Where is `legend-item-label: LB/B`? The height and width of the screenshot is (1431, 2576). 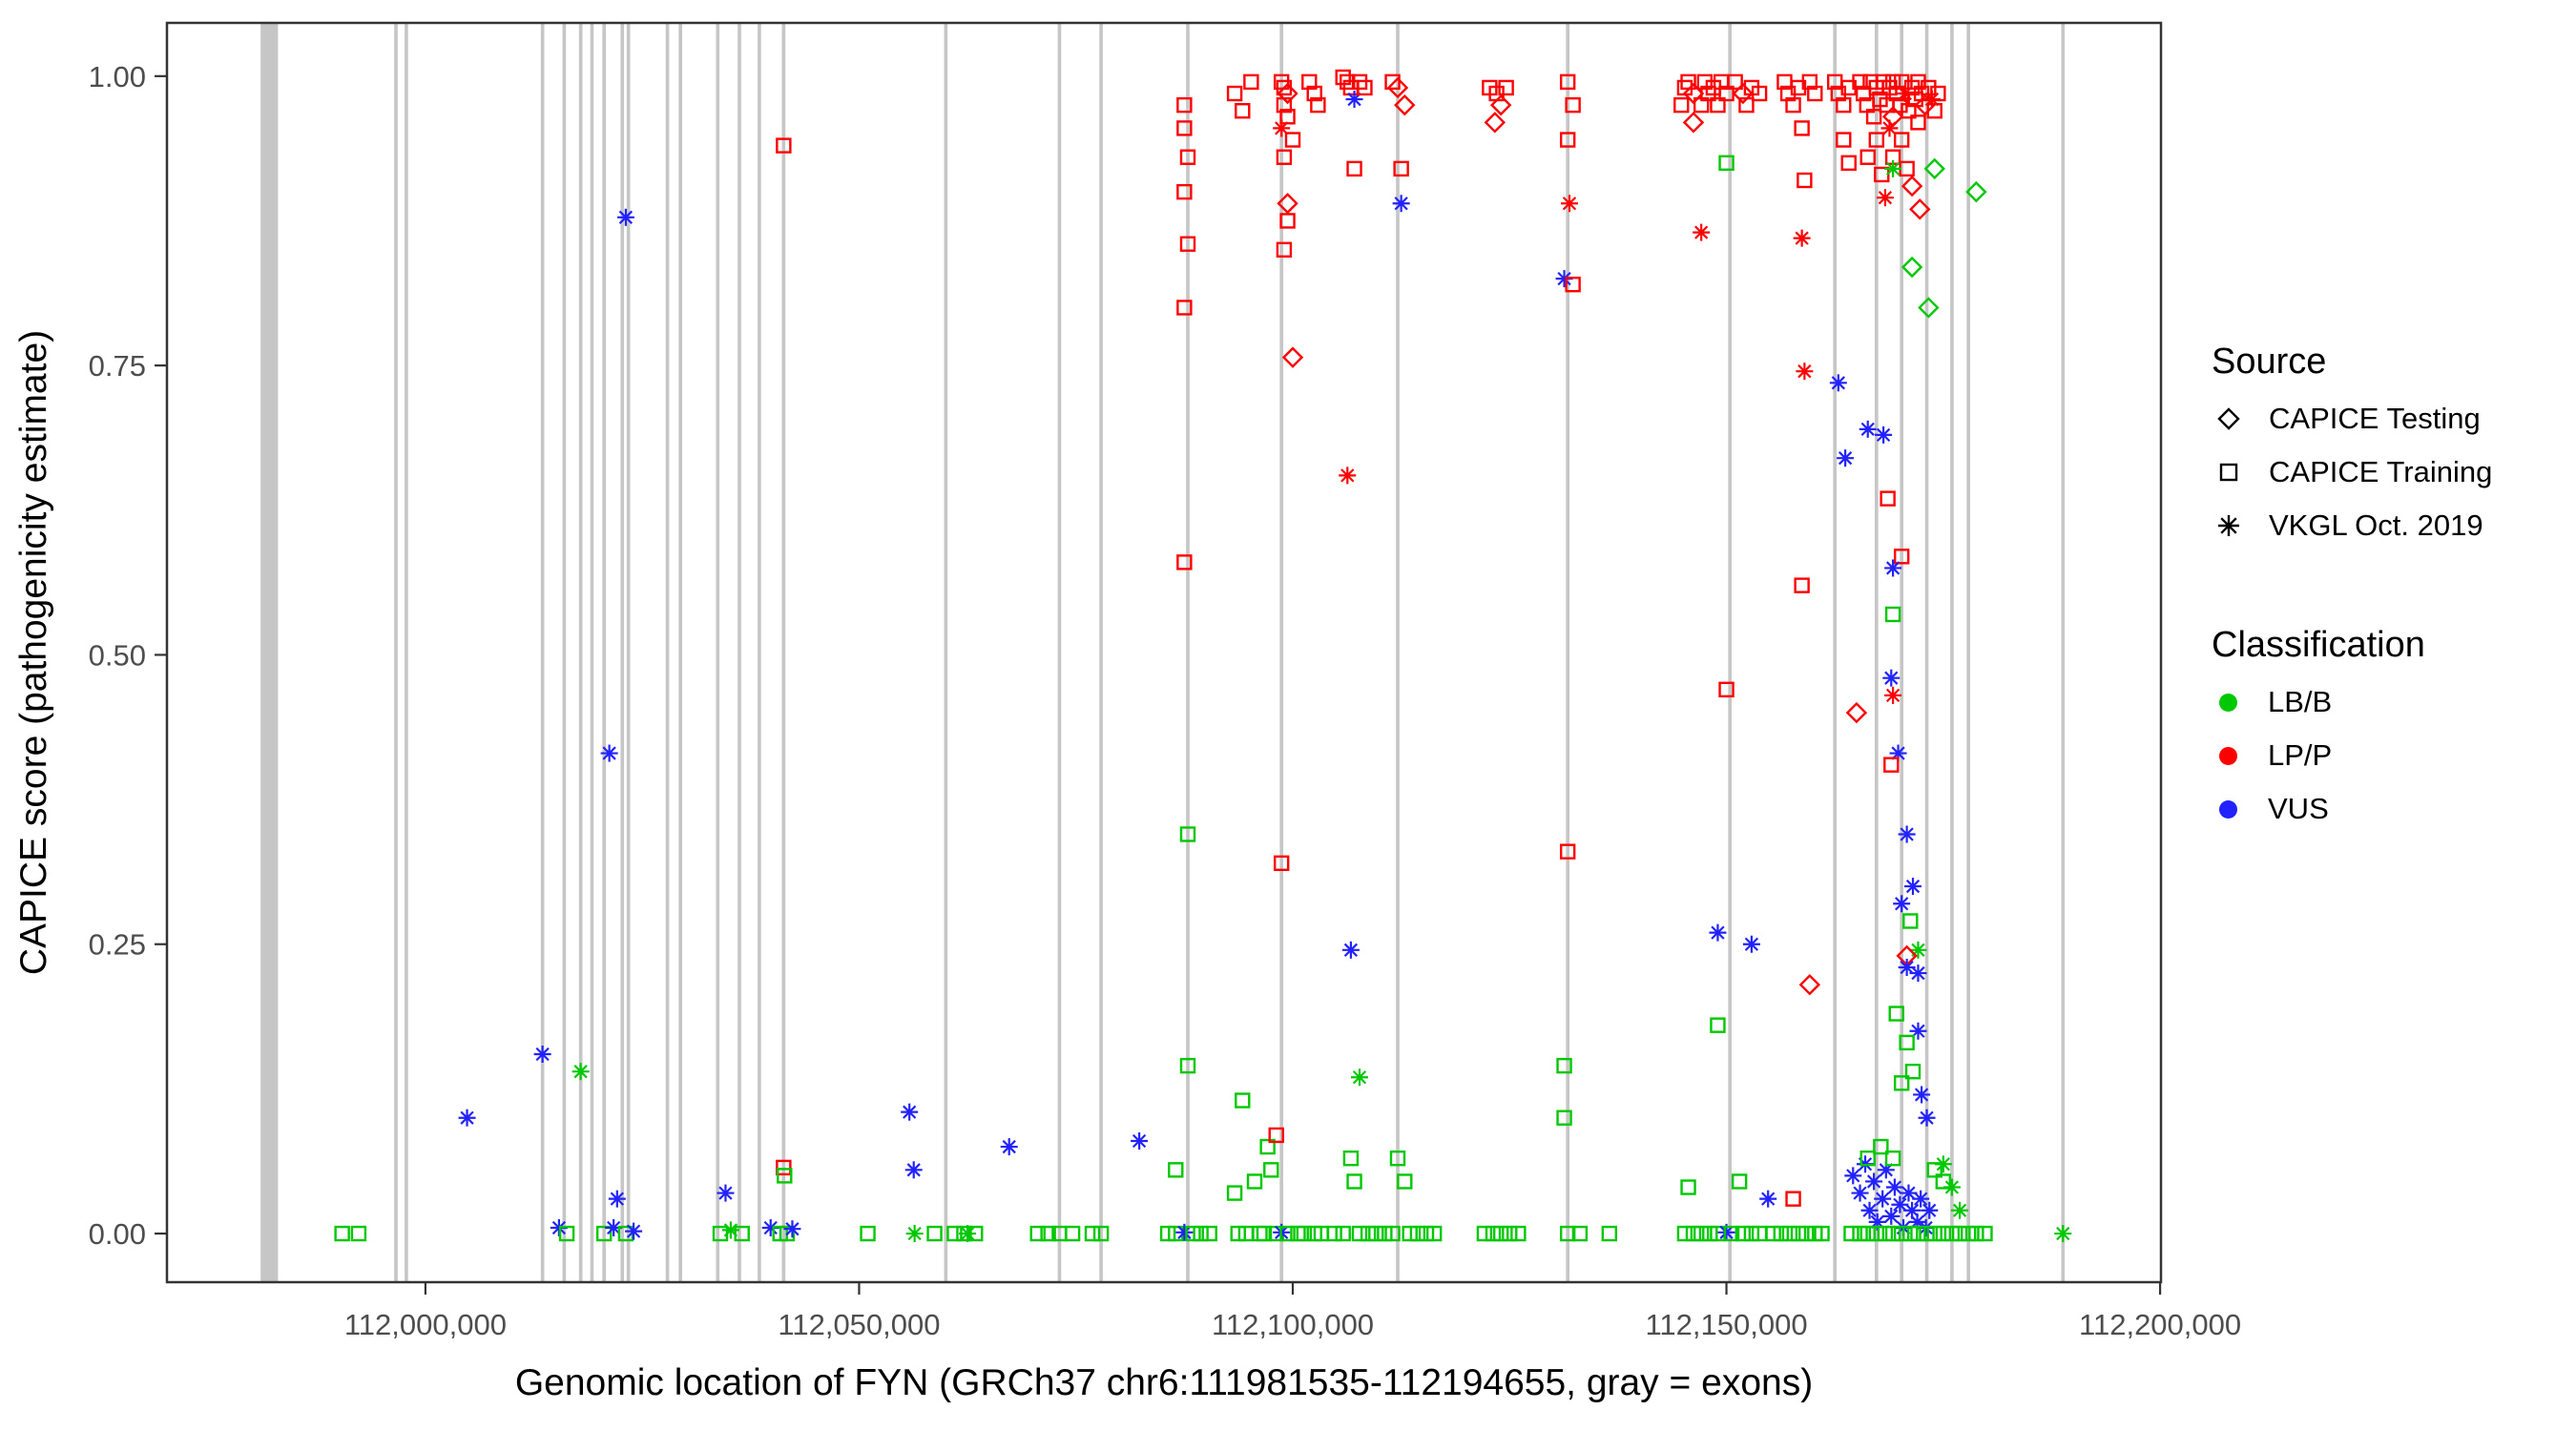
legend-item-label: LB/B is located at coordinates (2300, 701).